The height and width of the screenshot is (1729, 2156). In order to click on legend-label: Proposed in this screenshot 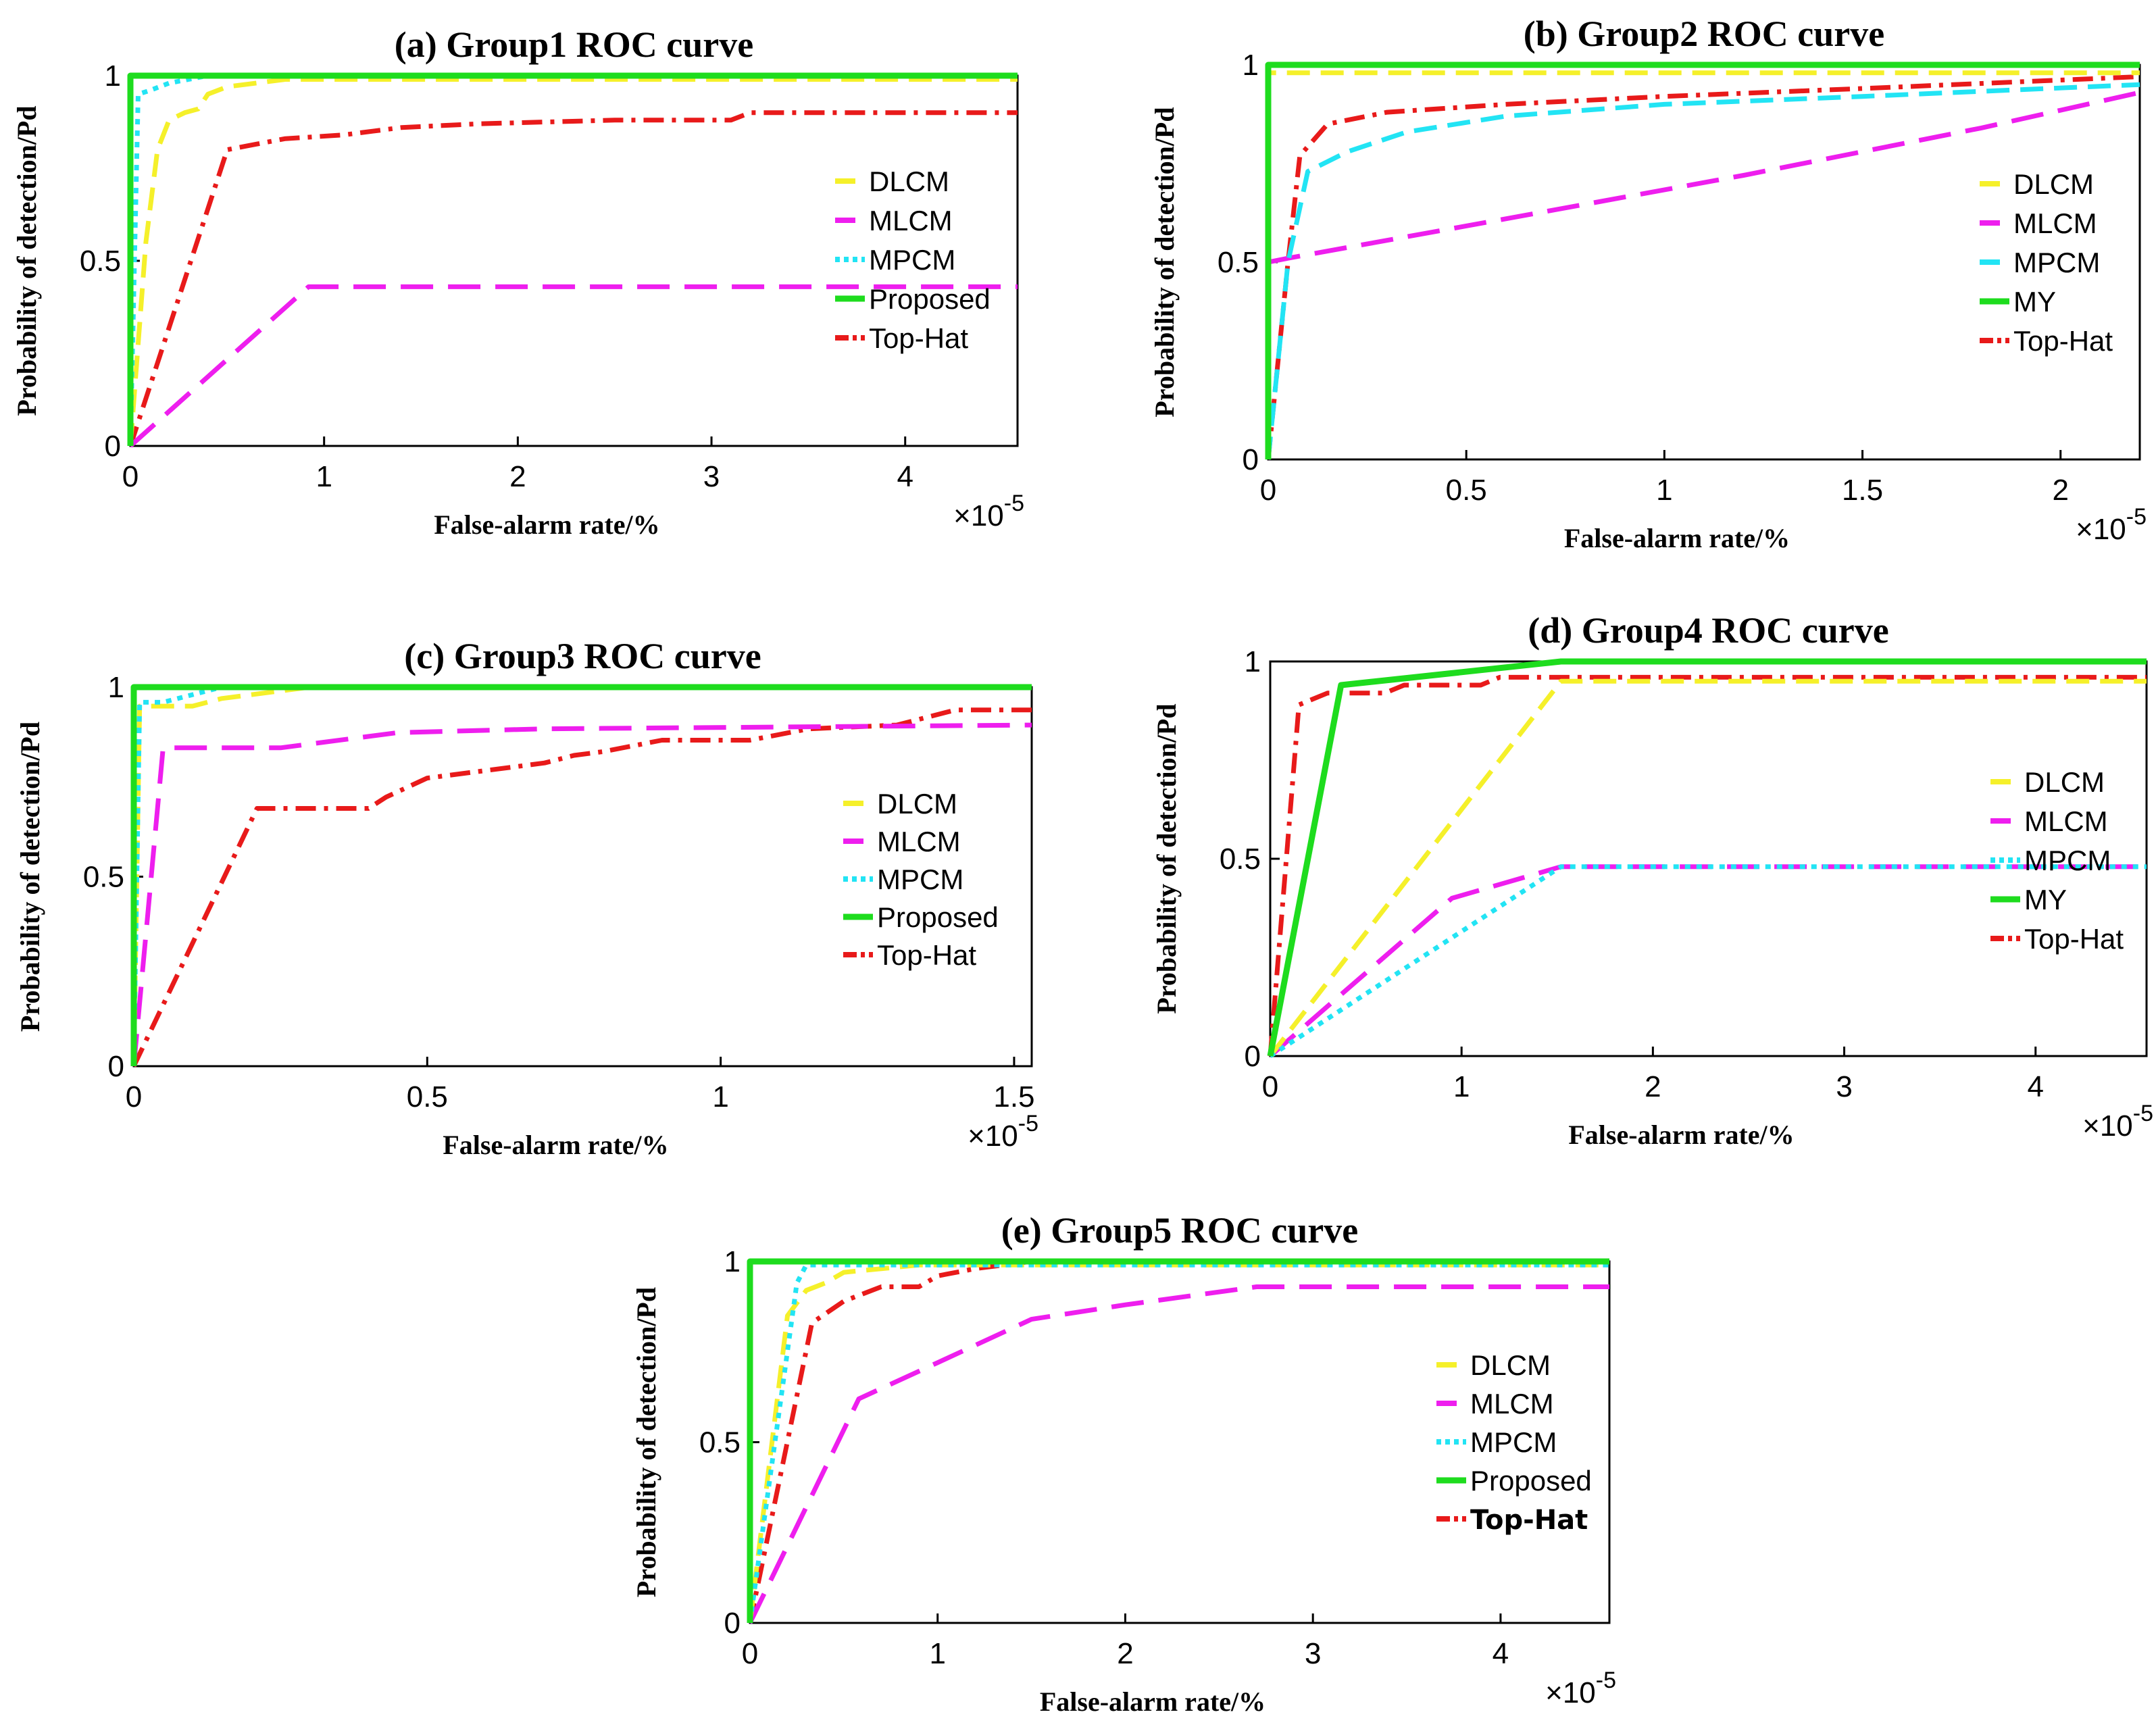, I will do `click(938, 917)`.